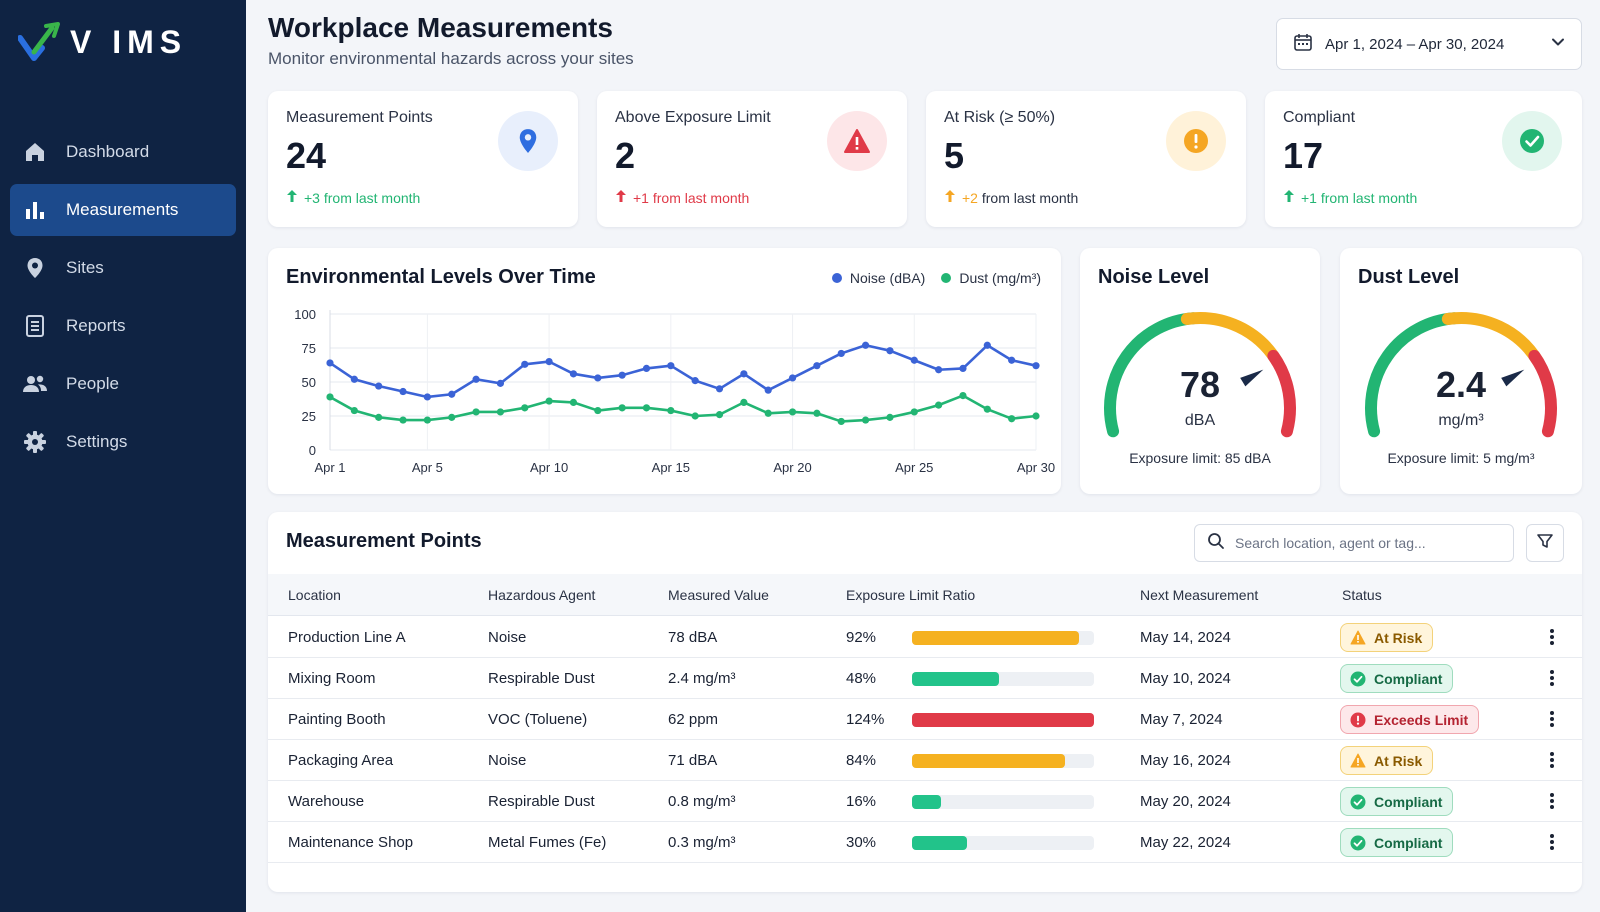 The height and width of the screenshot is (912, 1600). Describe the element at coordinates (1492, 340) in the screenshot. I see `gauge-arc-warning` at that location.